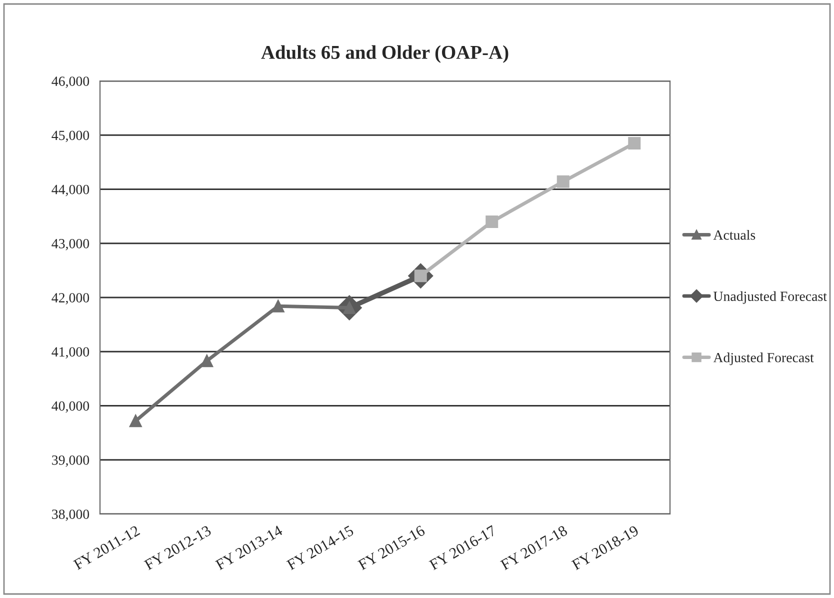  I want to click on y-tick-label: 45,000, so click(71, 136).